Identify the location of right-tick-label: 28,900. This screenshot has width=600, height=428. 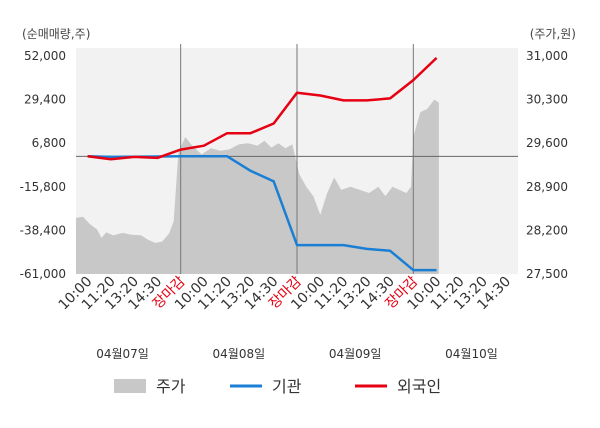
(547, 187).